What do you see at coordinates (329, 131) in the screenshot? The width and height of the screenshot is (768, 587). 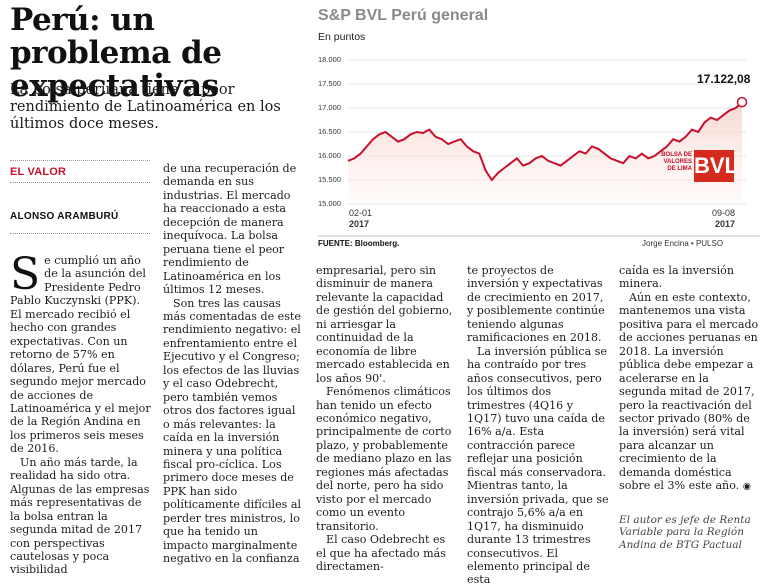 I see `y-tick-label: 16.500` at bounding box center [329, 131].